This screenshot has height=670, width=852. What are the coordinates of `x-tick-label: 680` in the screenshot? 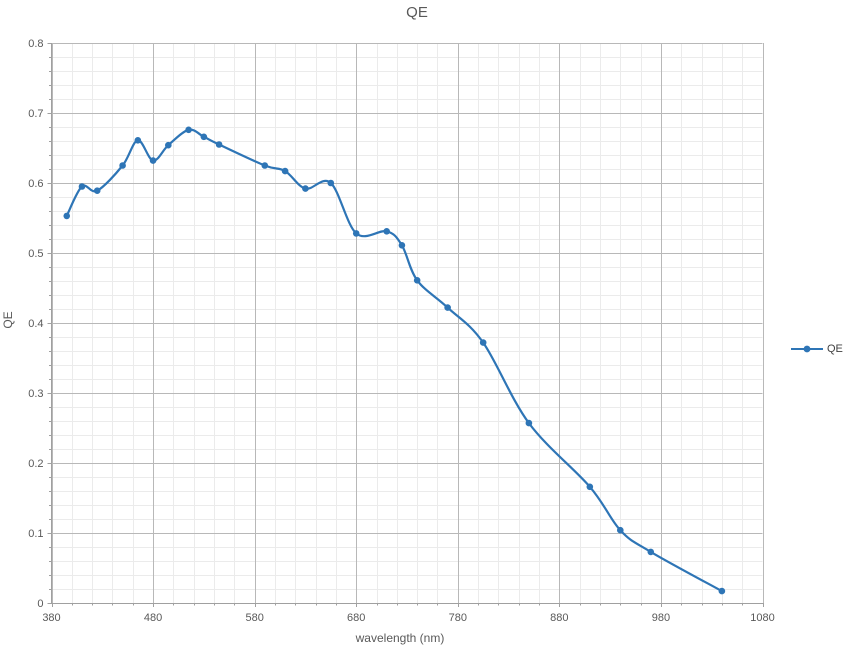 It's located at (356, 618).